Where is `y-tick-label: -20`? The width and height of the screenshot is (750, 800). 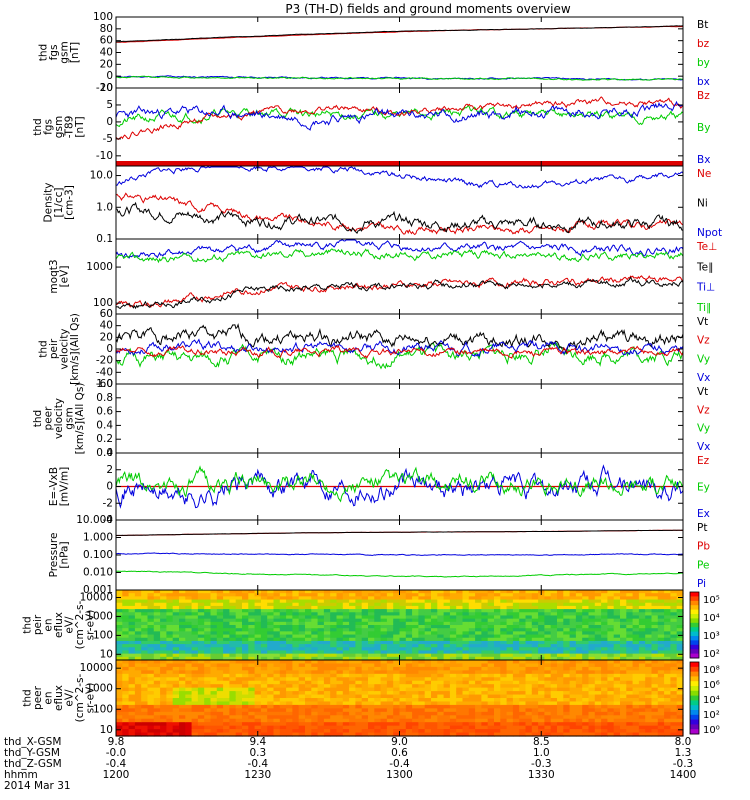
y-tick-label: -20 is located at coordinates (104, 88).